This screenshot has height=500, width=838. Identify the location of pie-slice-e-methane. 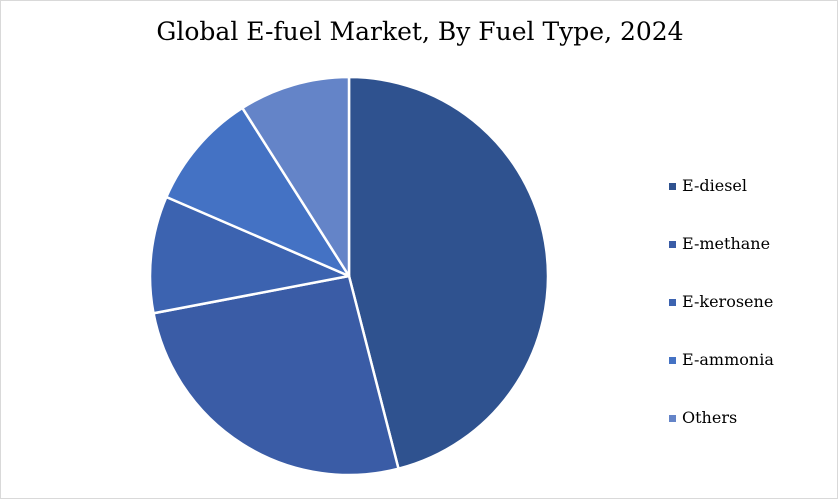
(276, 375).